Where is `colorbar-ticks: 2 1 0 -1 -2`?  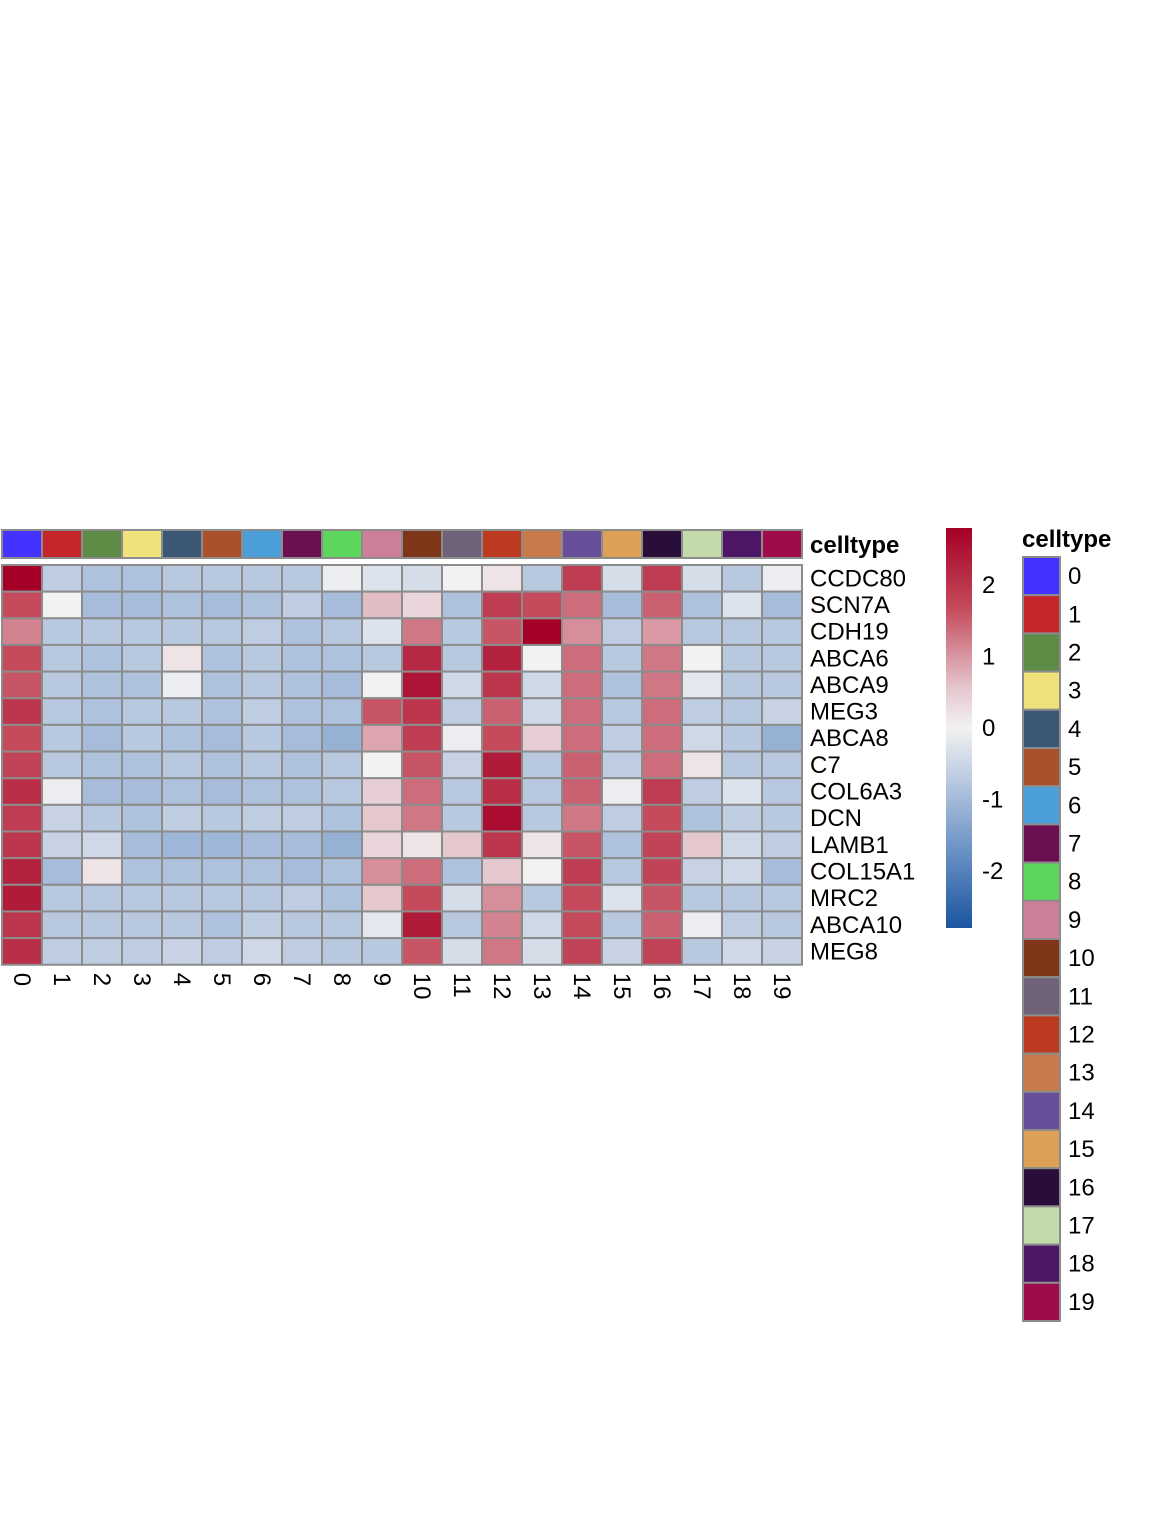
colorbar-ticks: 2 1 0 -1 -2 is located at coordinates (992, 728).